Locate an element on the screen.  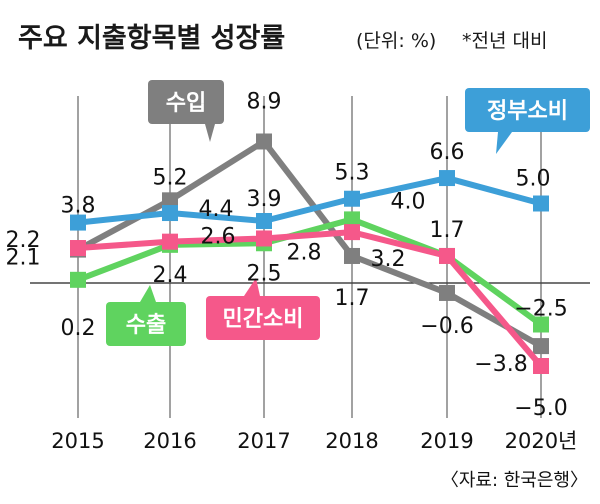
note-label: *전년 대비 is located at coordinates (504, 41).